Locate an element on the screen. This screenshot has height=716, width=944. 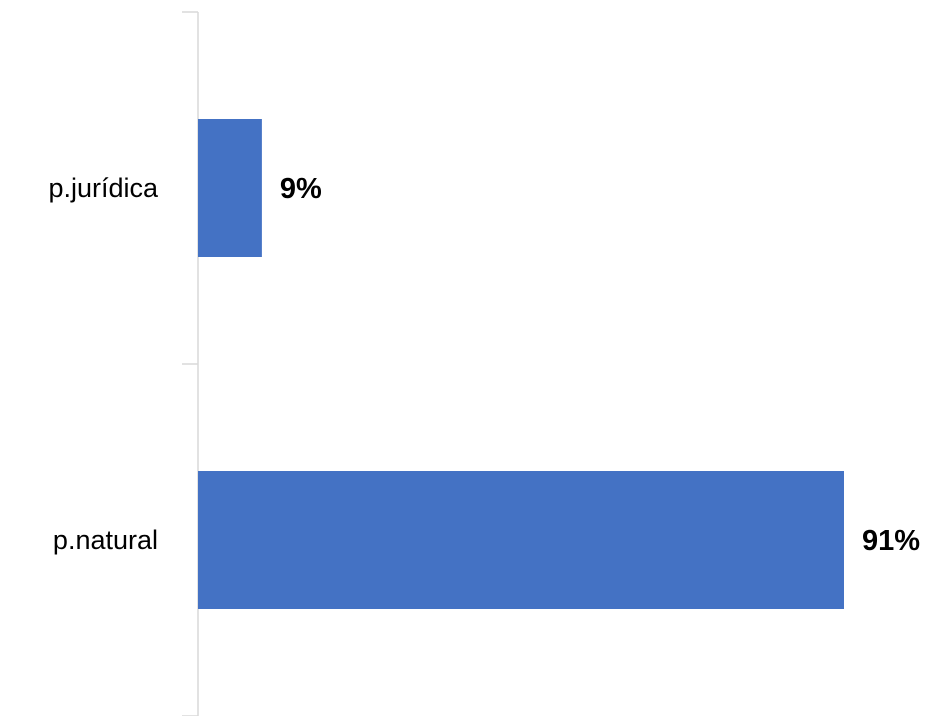
data-label: 9% is located at coordinates (301, 189).